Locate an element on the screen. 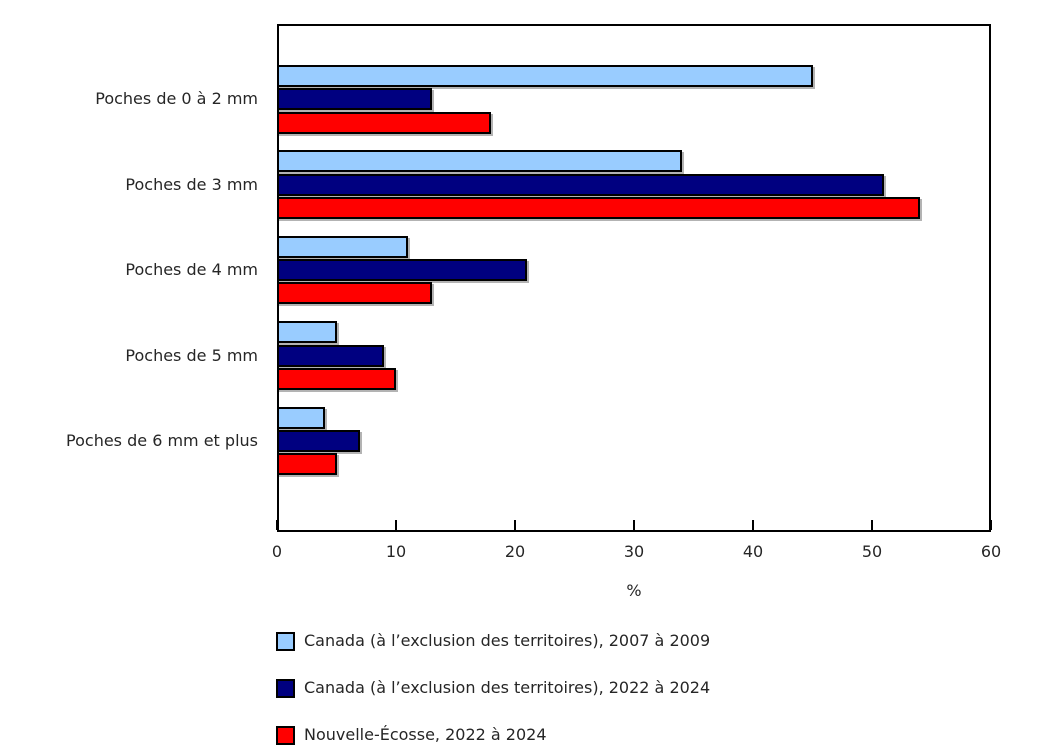 The width and height of the screenshot is (1051, 756). x-tick-label: 50 is located at coordinates (872, 551).